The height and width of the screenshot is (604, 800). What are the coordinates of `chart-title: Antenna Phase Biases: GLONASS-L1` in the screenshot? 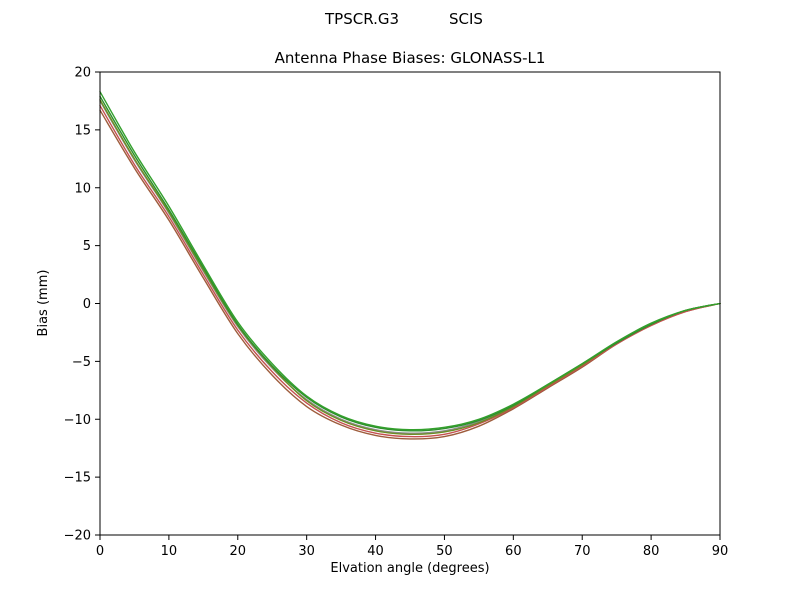 It's located at (410, 58).